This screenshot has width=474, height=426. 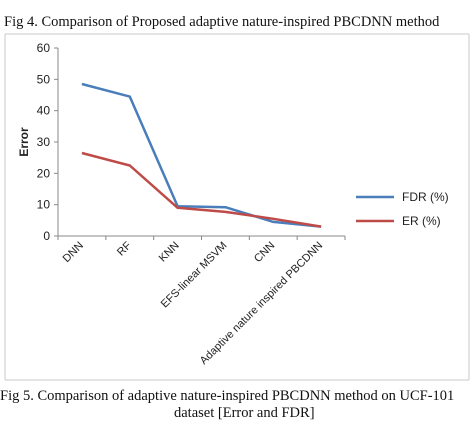 I want to click on x-category-label: KNN, so click(x=169, y=252).